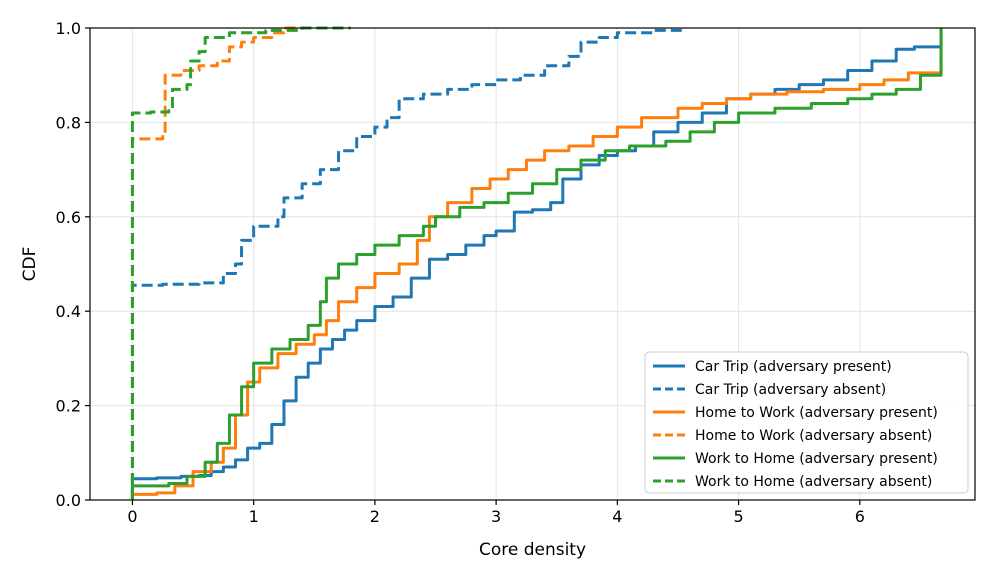  Describe the element at coordinates (68, 406) in the screenshot. I see `y-tick-label: 0.2` at that location.